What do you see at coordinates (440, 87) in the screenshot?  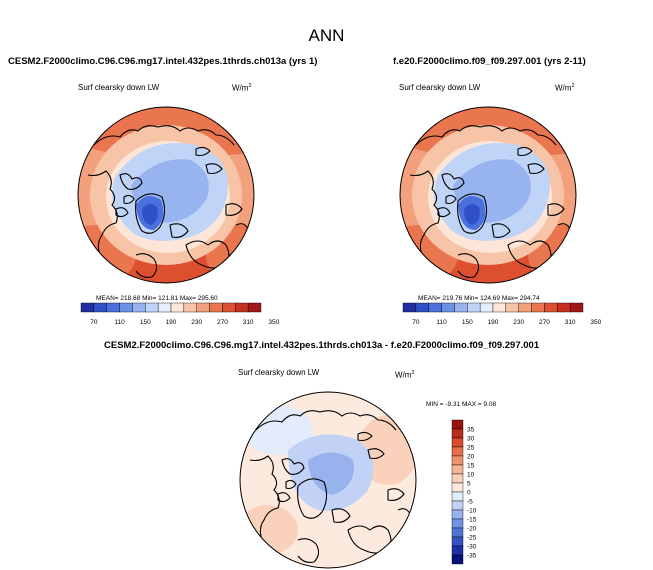 I see `panel-2-variable-label: Surf clearsky down LW` at bounding box center [440, 87].